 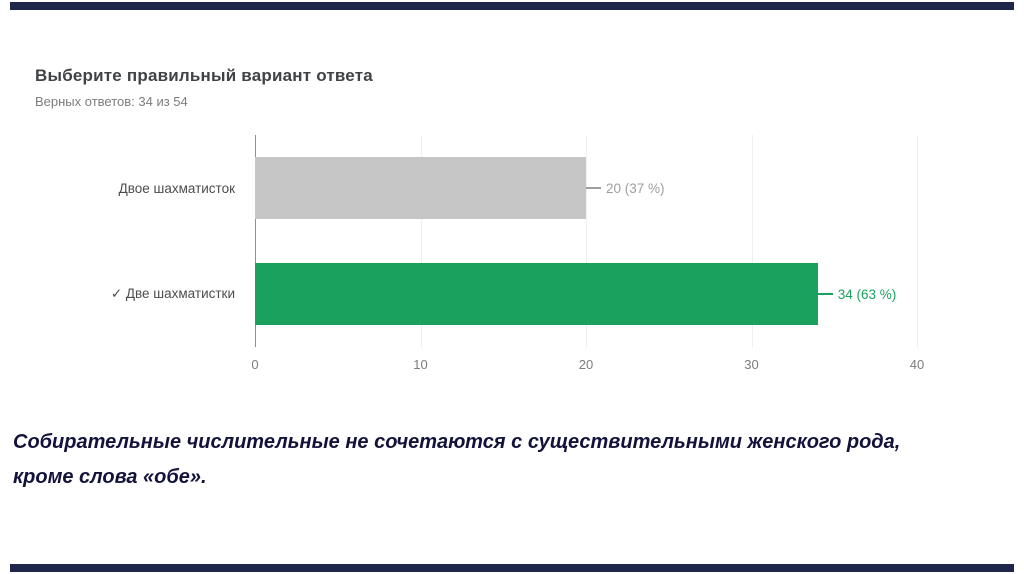 What do you see at coordinates (111, 101) in the screenshot?
I see `chart-subtitle: Верных ответов: 34 из 54` at bounding box center [111, 101].